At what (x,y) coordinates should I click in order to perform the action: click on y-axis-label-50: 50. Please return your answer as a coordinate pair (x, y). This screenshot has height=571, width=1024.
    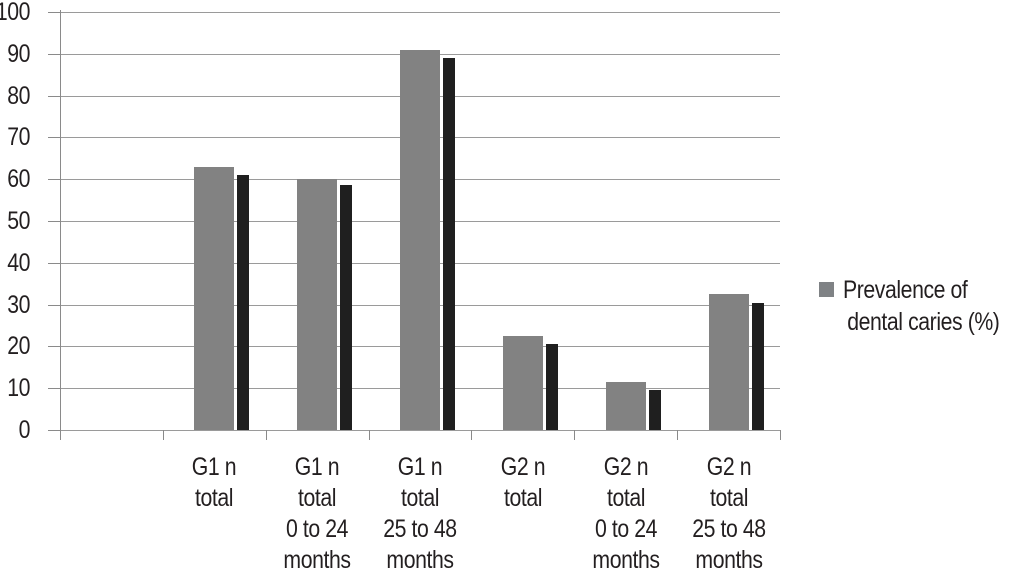
    Looking at the image, I should click on (18, 221).